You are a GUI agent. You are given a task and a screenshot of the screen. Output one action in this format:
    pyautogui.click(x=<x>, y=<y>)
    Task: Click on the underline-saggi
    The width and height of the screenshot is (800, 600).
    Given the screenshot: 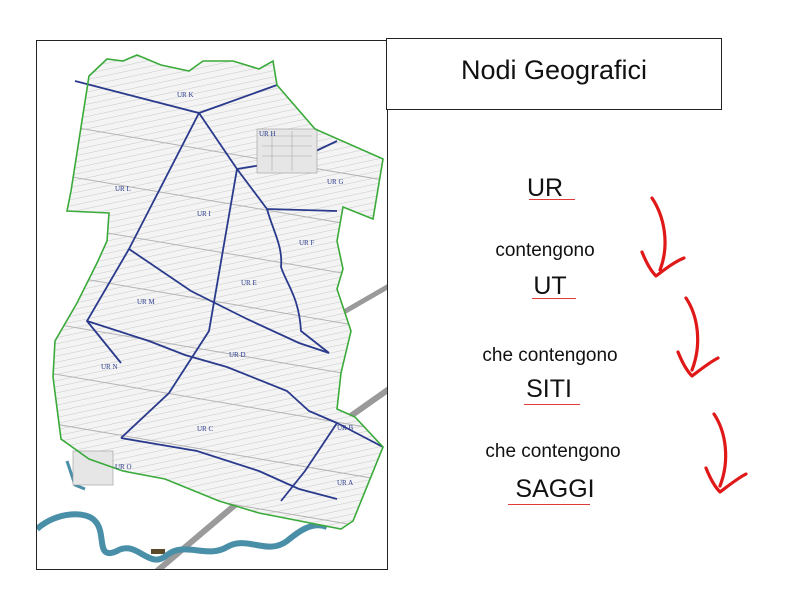 What is the action you would take?
    pyautogui.click(x=549, y=504)
    